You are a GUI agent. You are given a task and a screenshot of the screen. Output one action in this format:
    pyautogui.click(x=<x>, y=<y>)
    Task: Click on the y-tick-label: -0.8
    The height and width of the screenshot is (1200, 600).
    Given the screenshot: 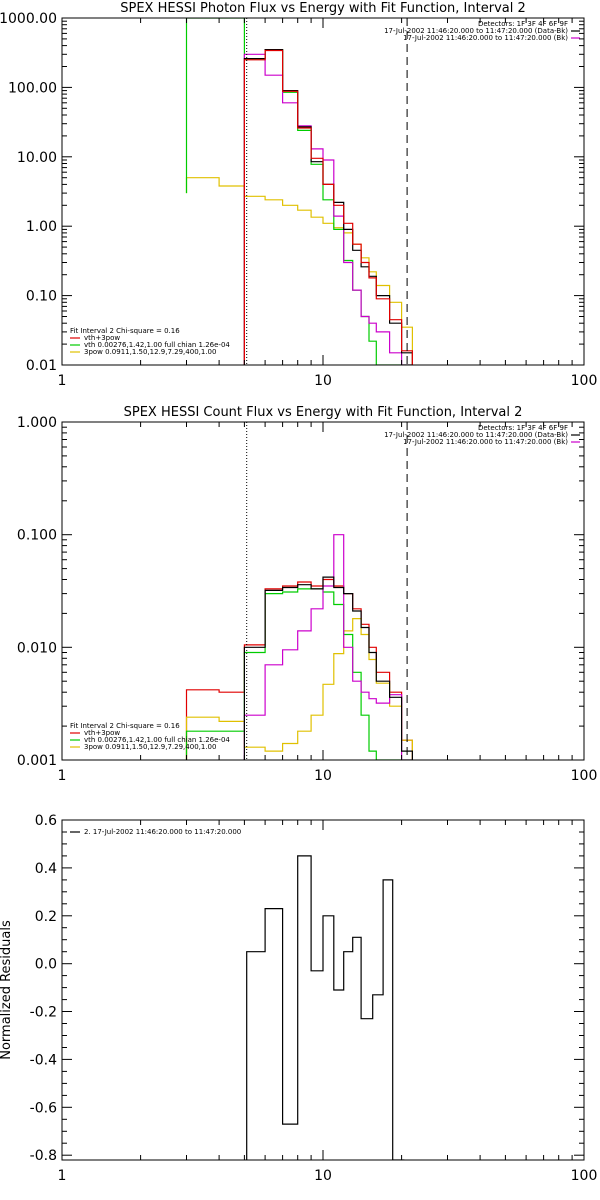 What is the action you would take?
    pyautogui.click(x=43, y=1156)
    